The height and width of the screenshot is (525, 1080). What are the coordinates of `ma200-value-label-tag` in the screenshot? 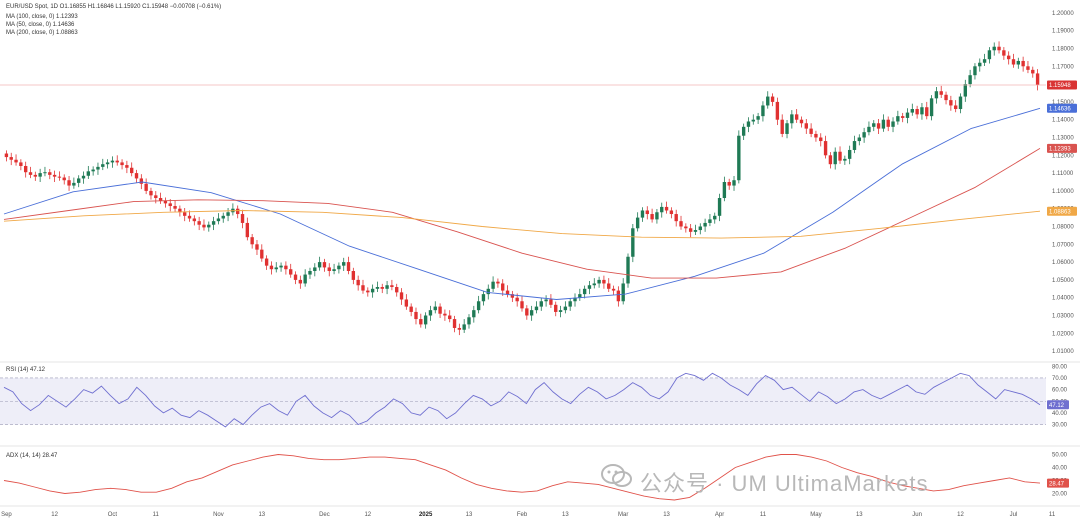 It's located at (1062, 211).